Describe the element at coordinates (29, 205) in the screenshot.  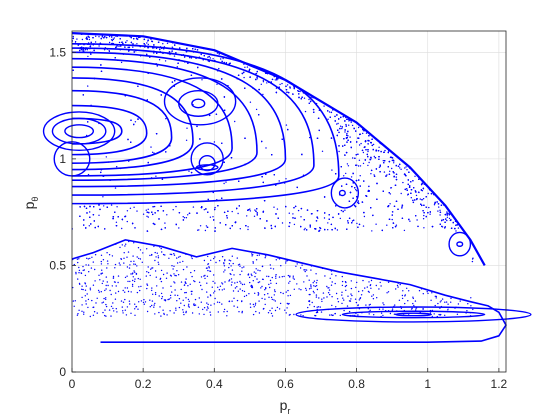
I see `y-axis-label-main: p` at that location.